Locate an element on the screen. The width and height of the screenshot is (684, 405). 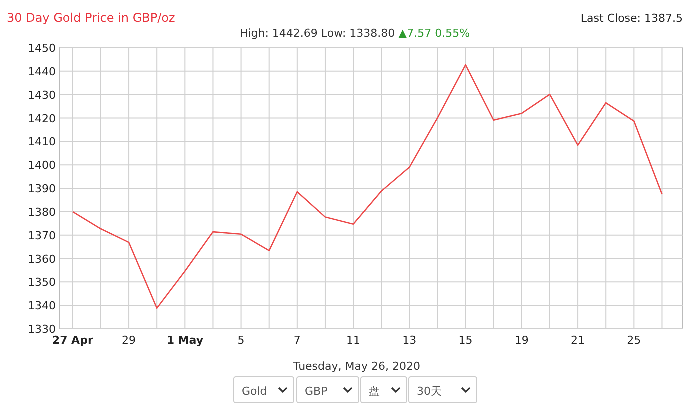
y-tick-label: 1410 is located at coordinates (42, 142).